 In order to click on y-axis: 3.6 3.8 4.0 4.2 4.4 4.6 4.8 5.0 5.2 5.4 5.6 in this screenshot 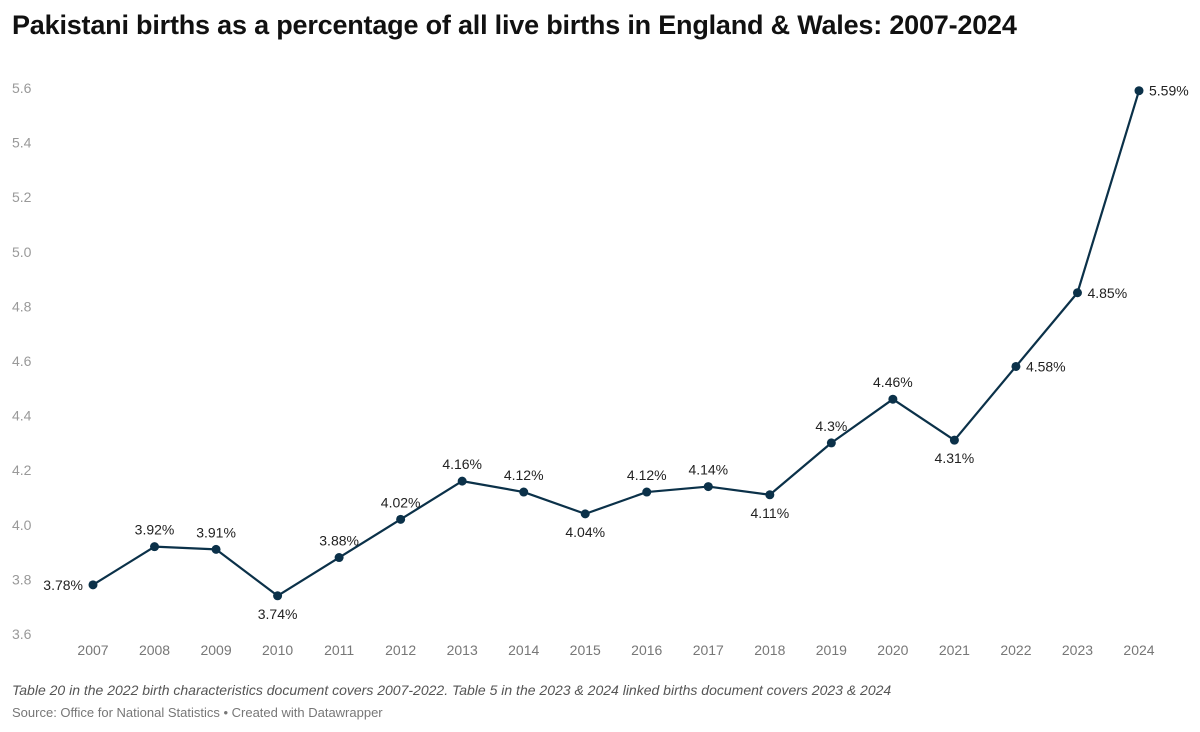, I will do `click(22, 361)`.